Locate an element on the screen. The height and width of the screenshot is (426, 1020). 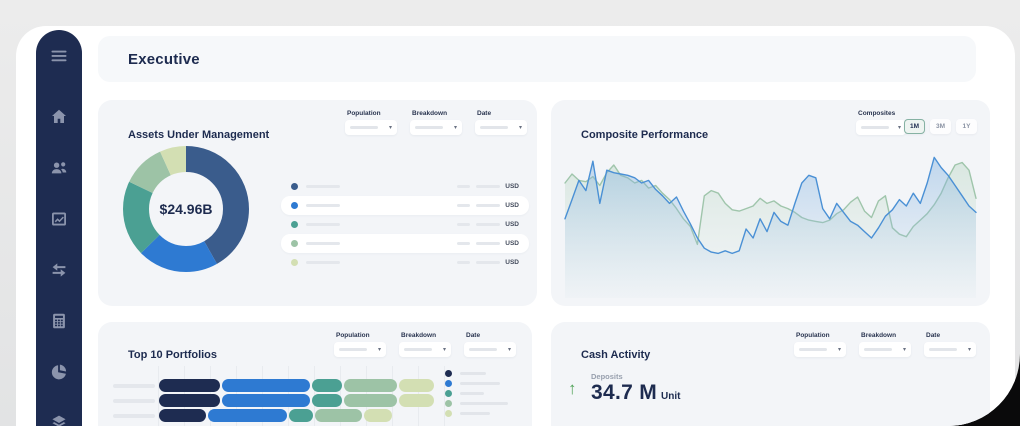
portfolio-bar-row is located at coordinates (322, 385).